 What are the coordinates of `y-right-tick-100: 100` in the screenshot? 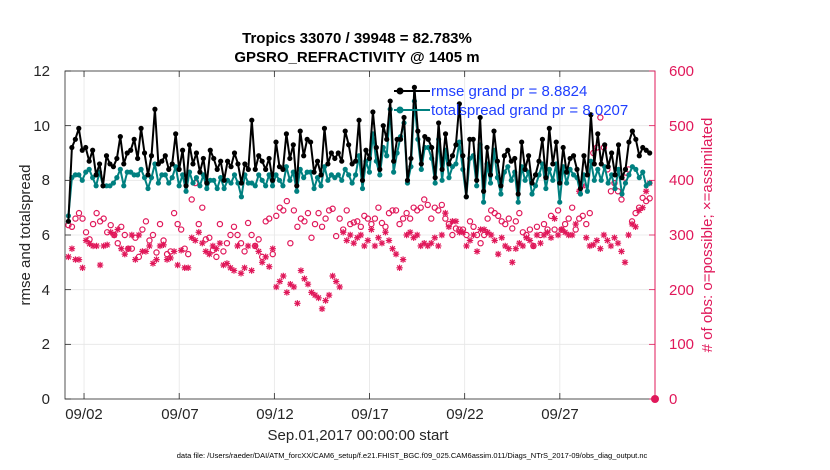 It's located at (681, 344).